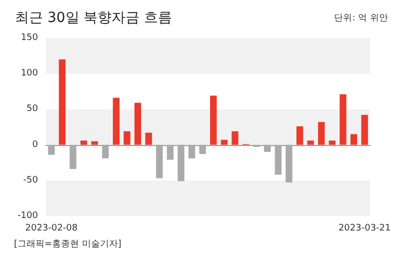 The height and width of the screenshot is (260, 400). Describe the element at coordinates (29, 38) in the screenshot. I see `y-tick-label: 150` at that location.